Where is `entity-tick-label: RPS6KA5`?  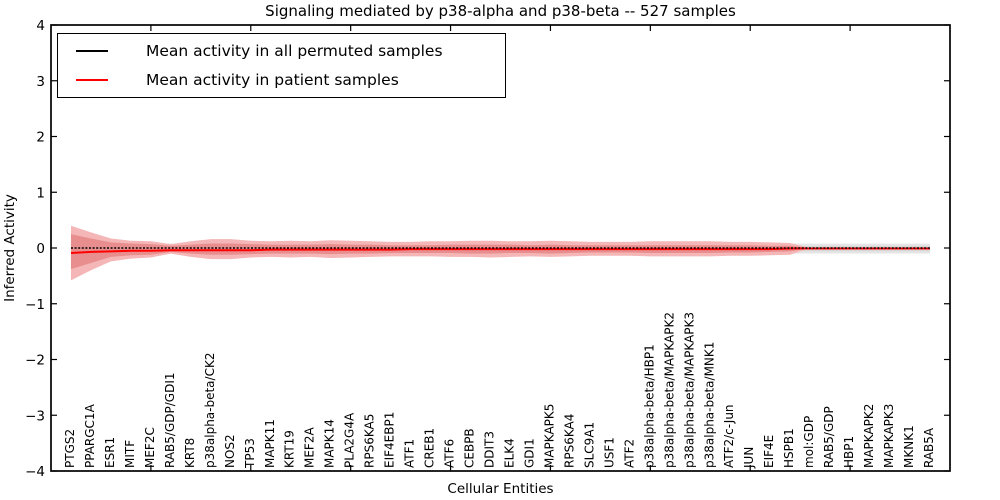
entity-tick-label: RPS6KA5 is located at coordinates (370, 441).